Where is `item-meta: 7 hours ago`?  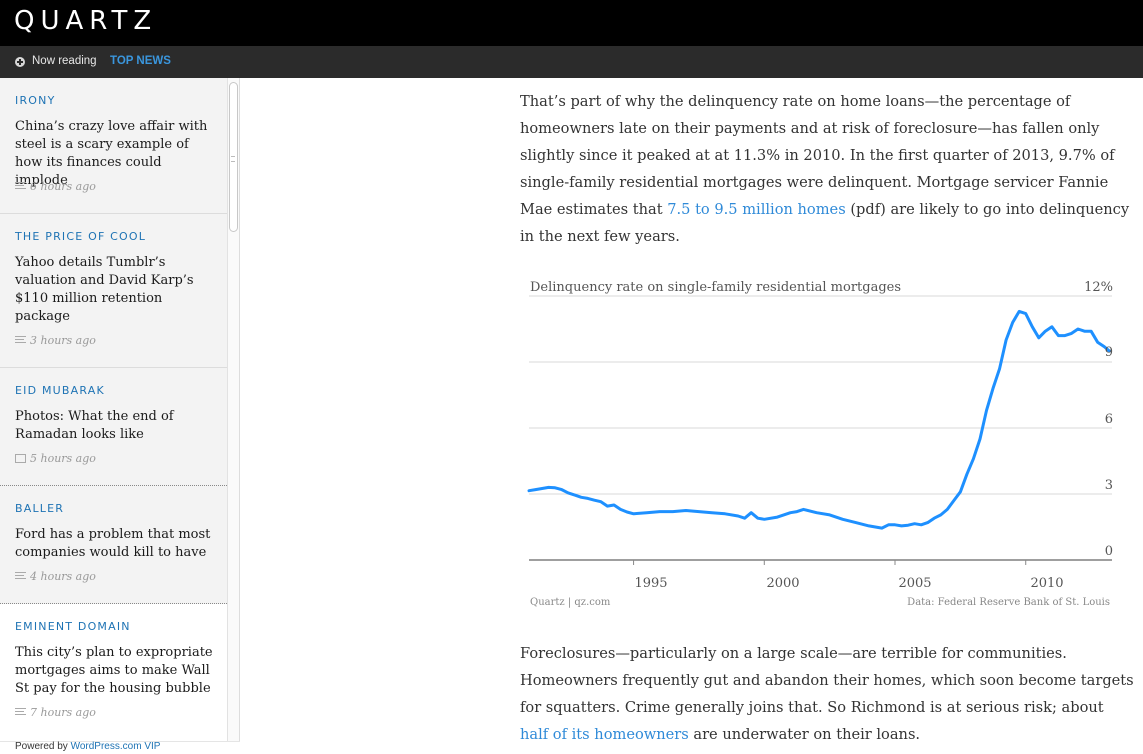 item-meta: 7 hours ago is located at coordinates (55, 712).